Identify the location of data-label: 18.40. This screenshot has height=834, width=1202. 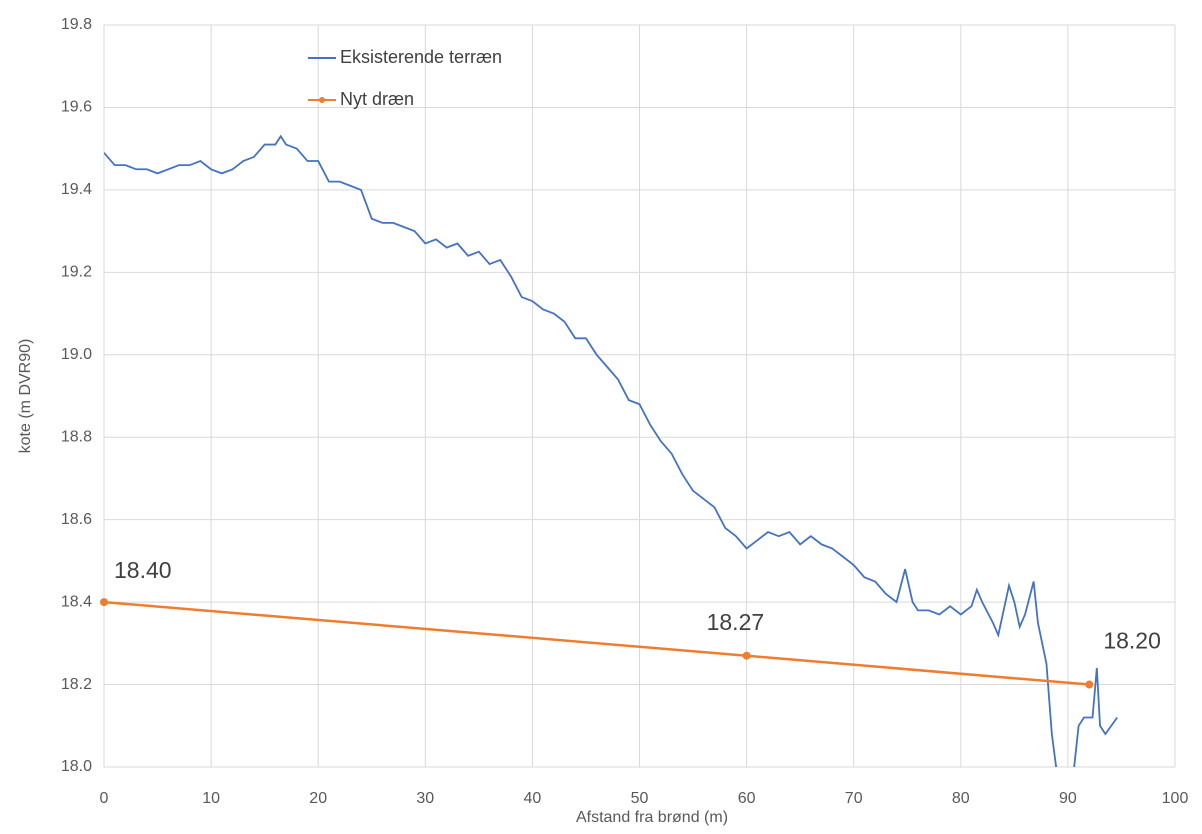
(143, 570).